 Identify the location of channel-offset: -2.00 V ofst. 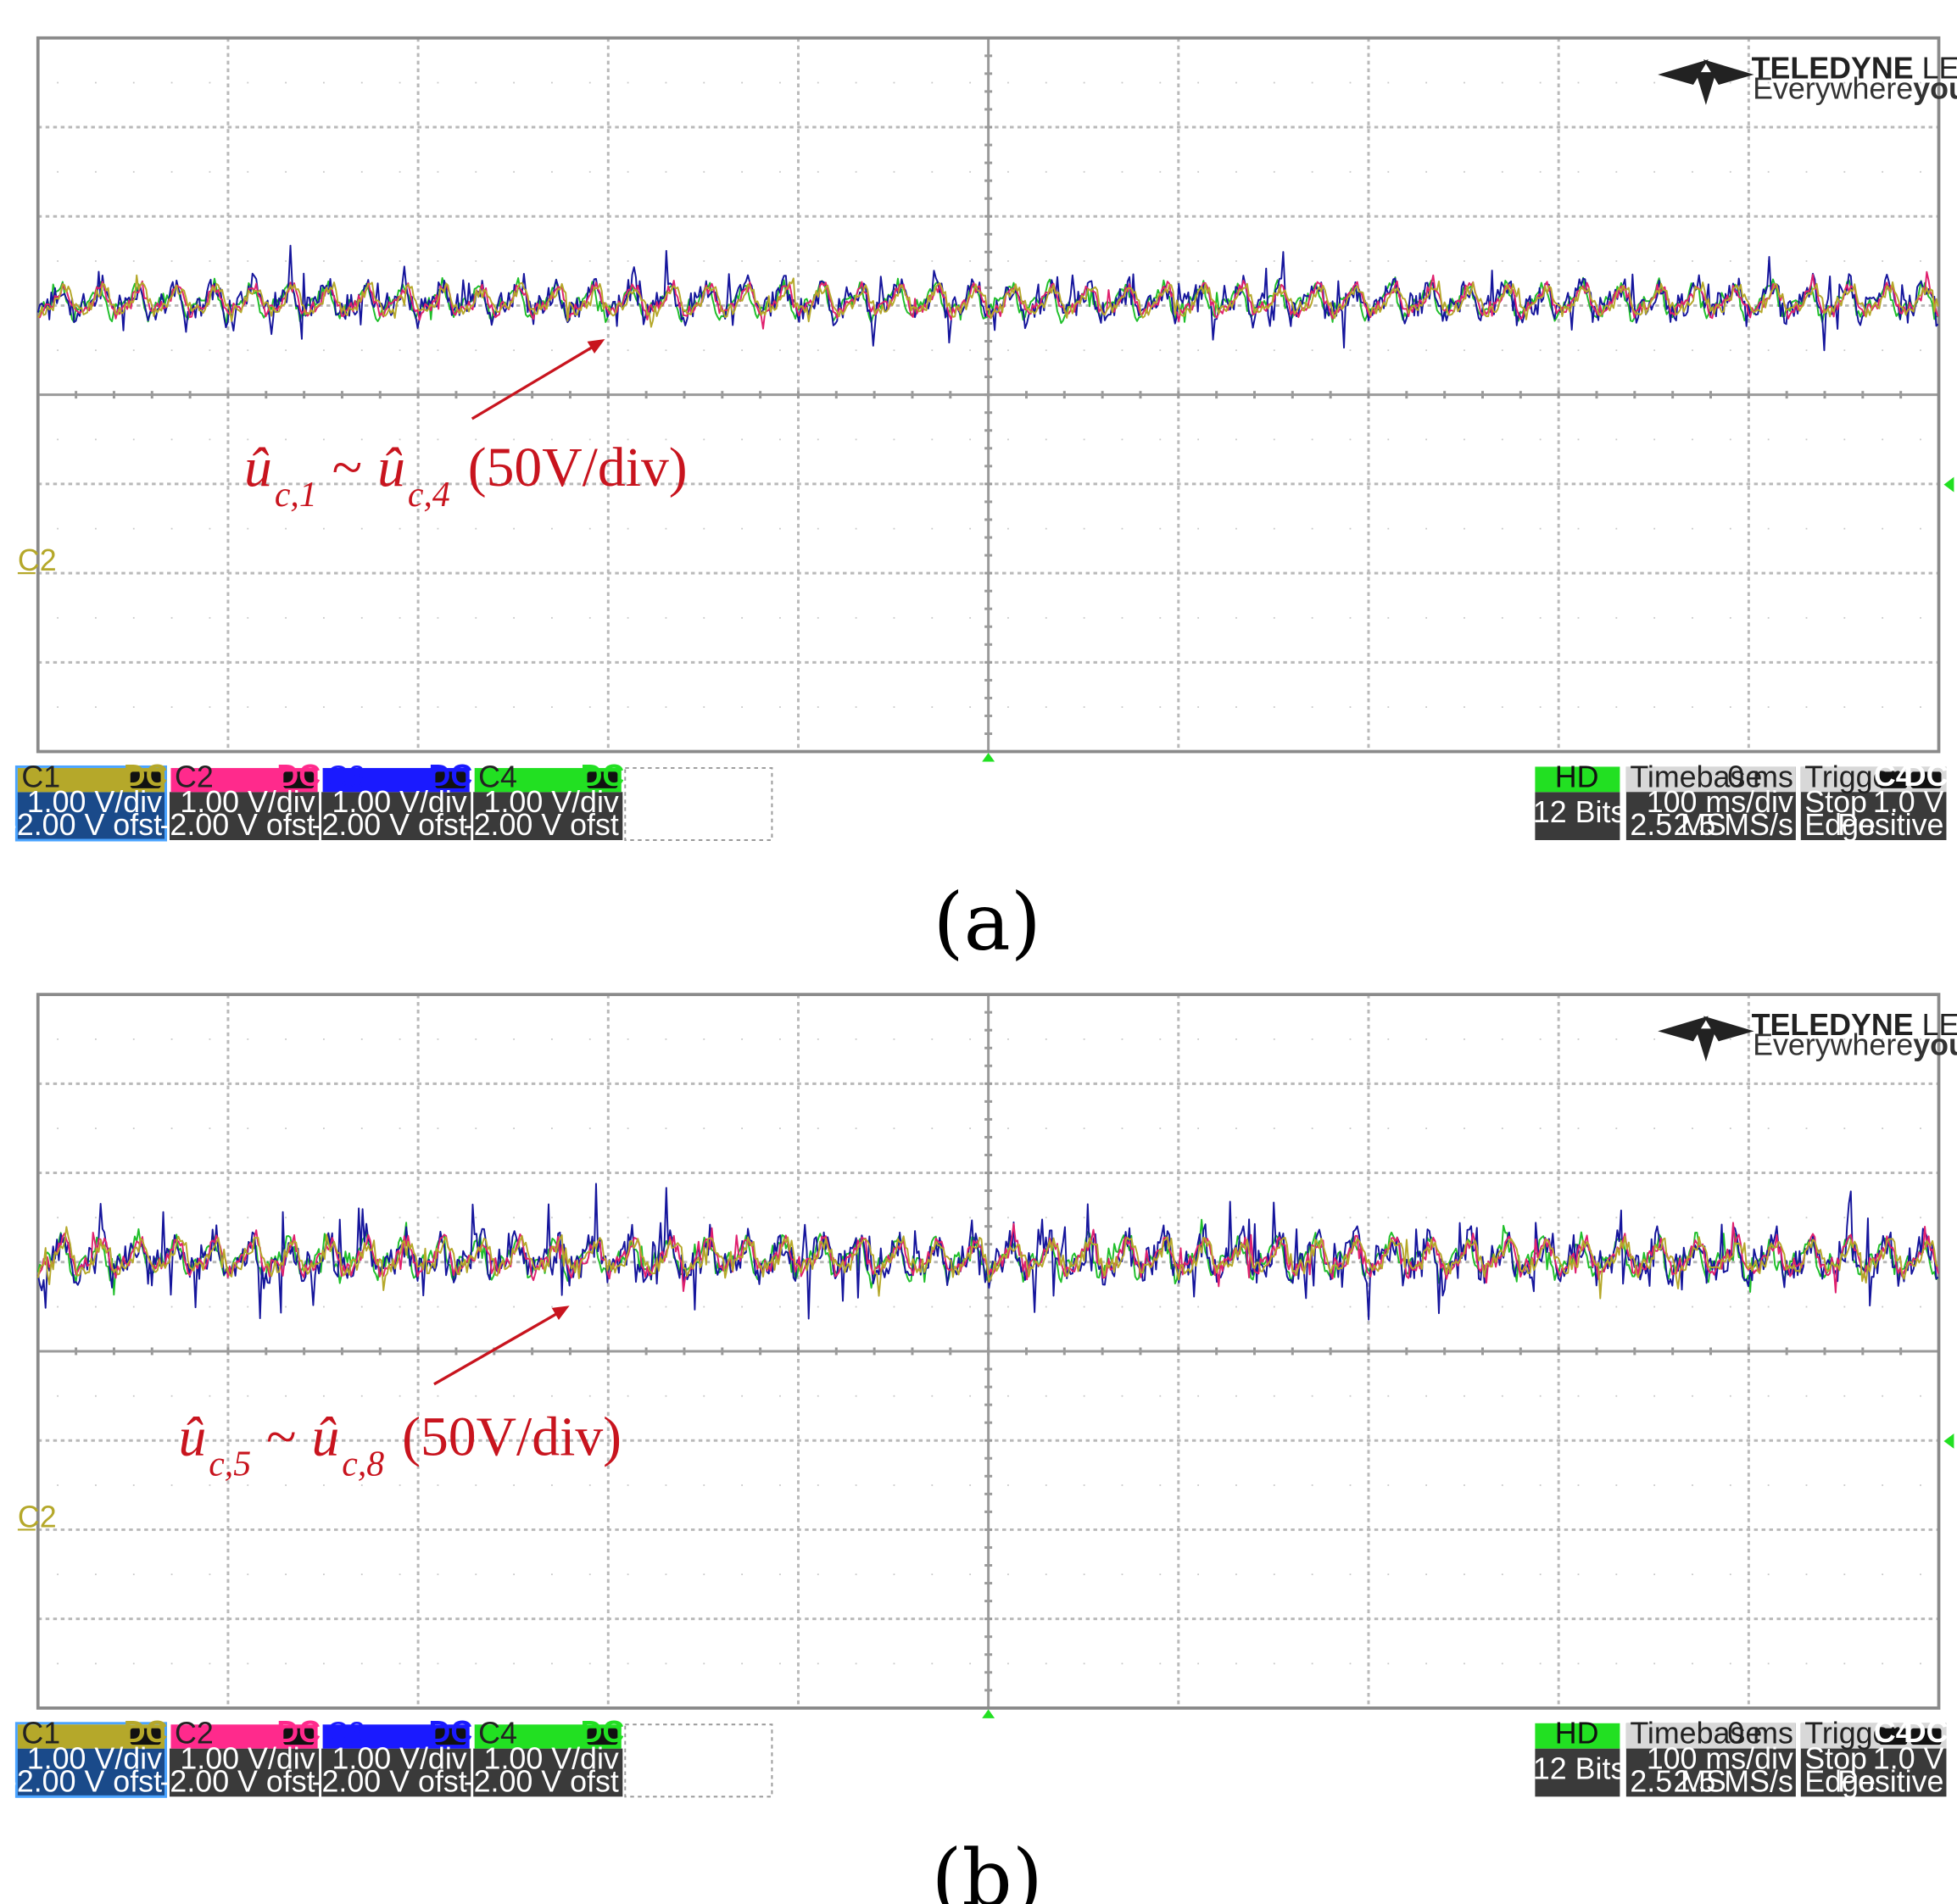
(541, 1781).